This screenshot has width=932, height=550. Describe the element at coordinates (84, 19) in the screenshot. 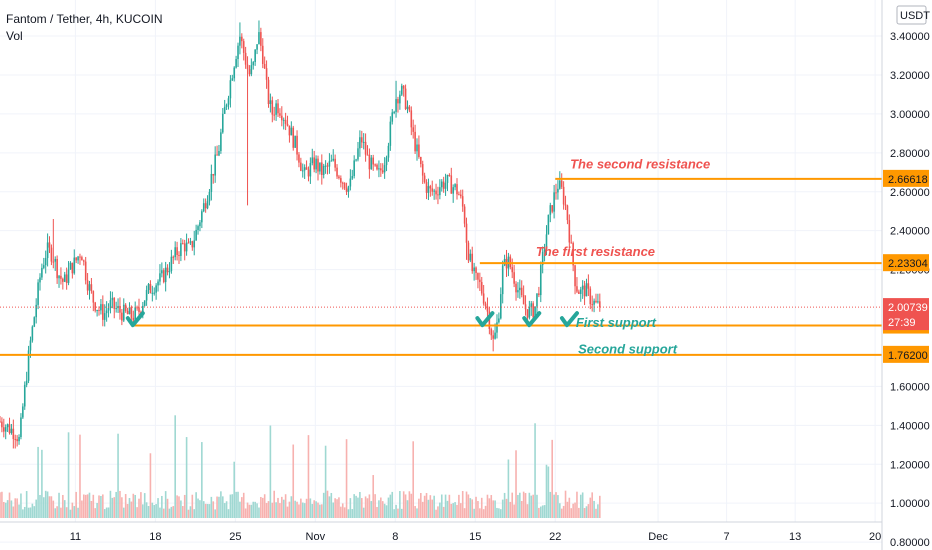

I see `symbol-title: Fantom / Tether, 4h, KUCOIN` at that location.